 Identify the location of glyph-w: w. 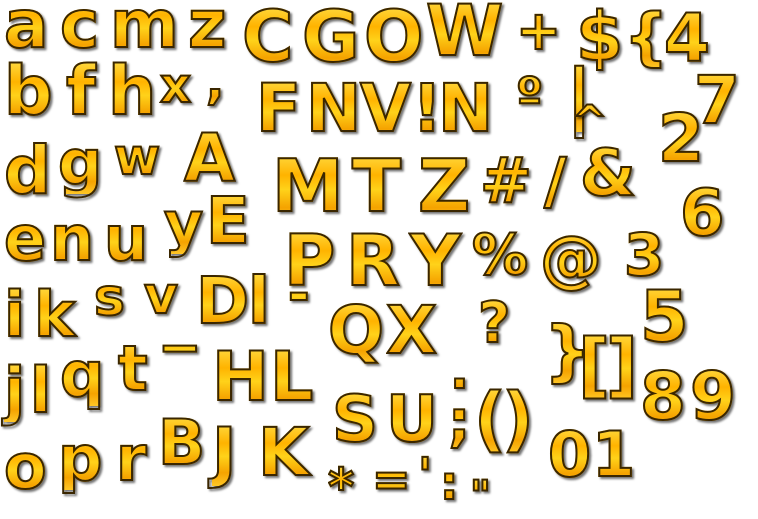
(137, 157).